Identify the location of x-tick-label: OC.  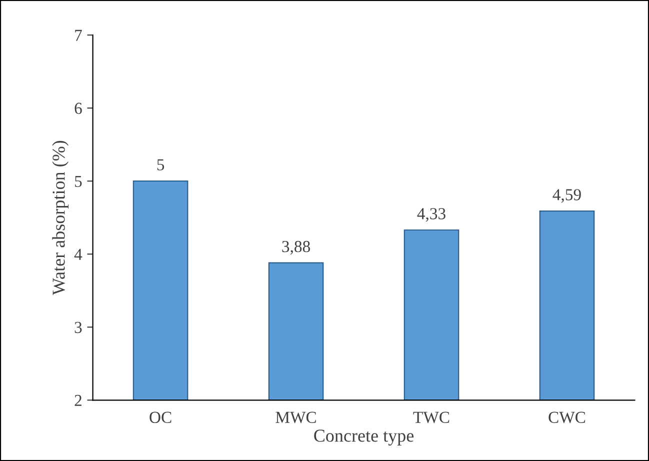
(161, 417).